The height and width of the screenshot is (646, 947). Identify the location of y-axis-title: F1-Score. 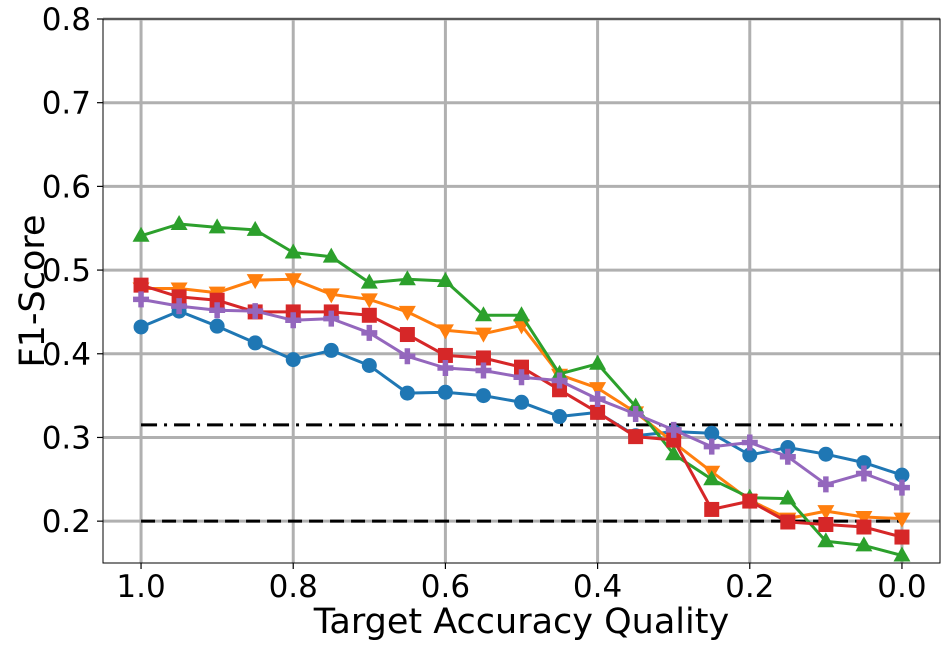
(33, 290).